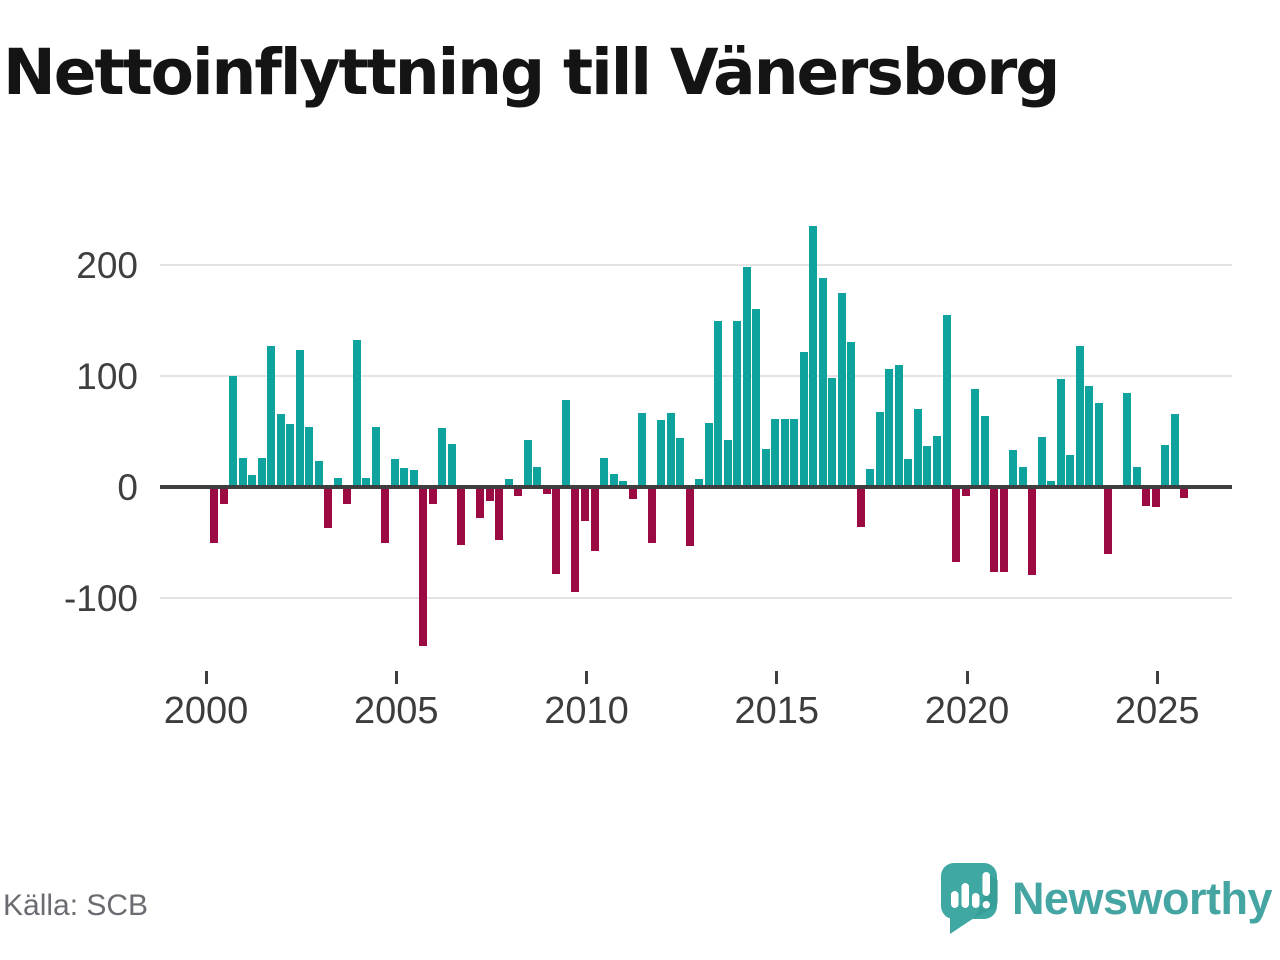  Describe the element at coordinates (261, 472) in the screenshot. I see `bar-2001Q2` at that location.